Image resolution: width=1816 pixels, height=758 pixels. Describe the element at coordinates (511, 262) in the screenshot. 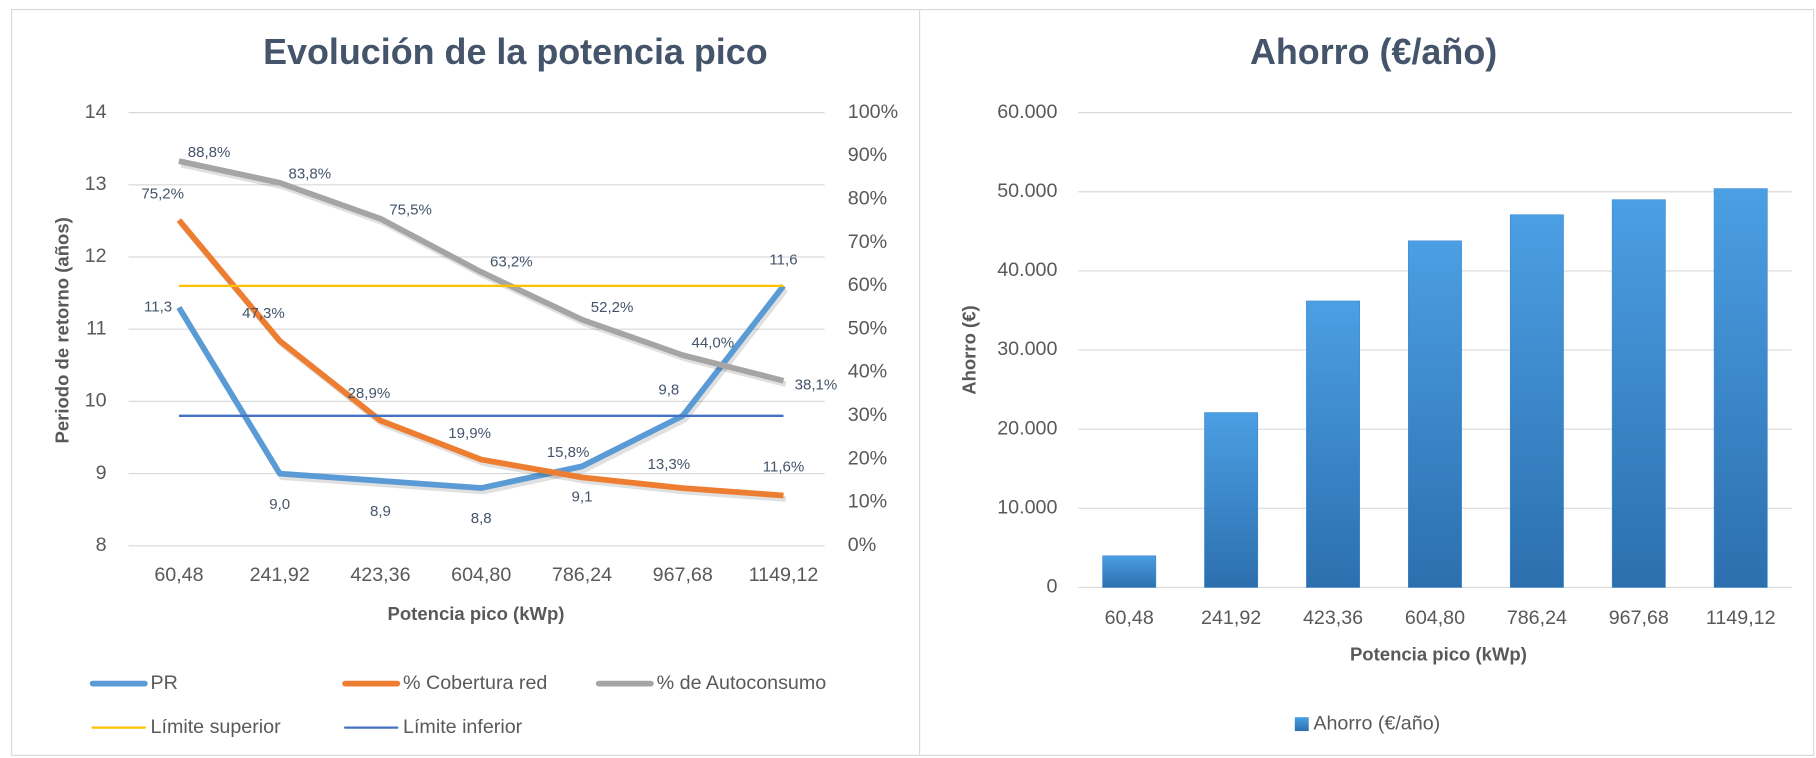

I see `data-label: 63,2%` at that location.